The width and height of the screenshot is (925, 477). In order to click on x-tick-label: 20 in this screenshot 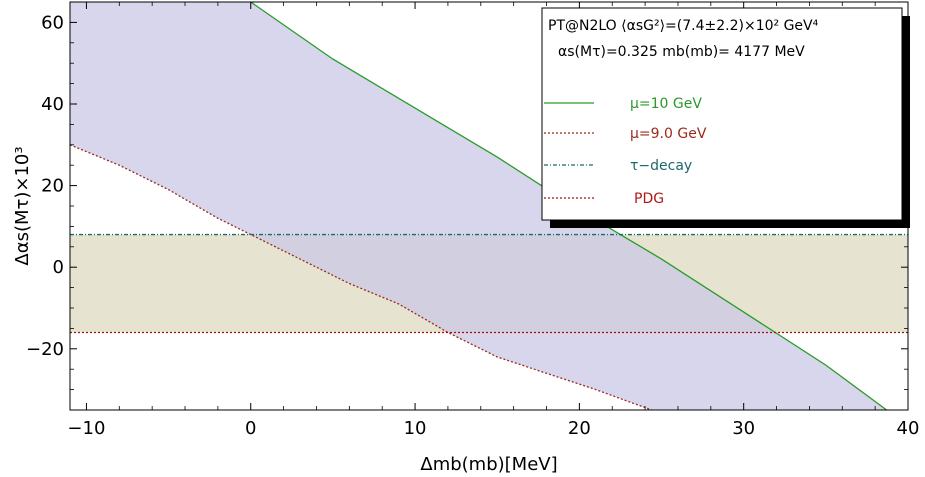, I will do `click(579, 428)`.